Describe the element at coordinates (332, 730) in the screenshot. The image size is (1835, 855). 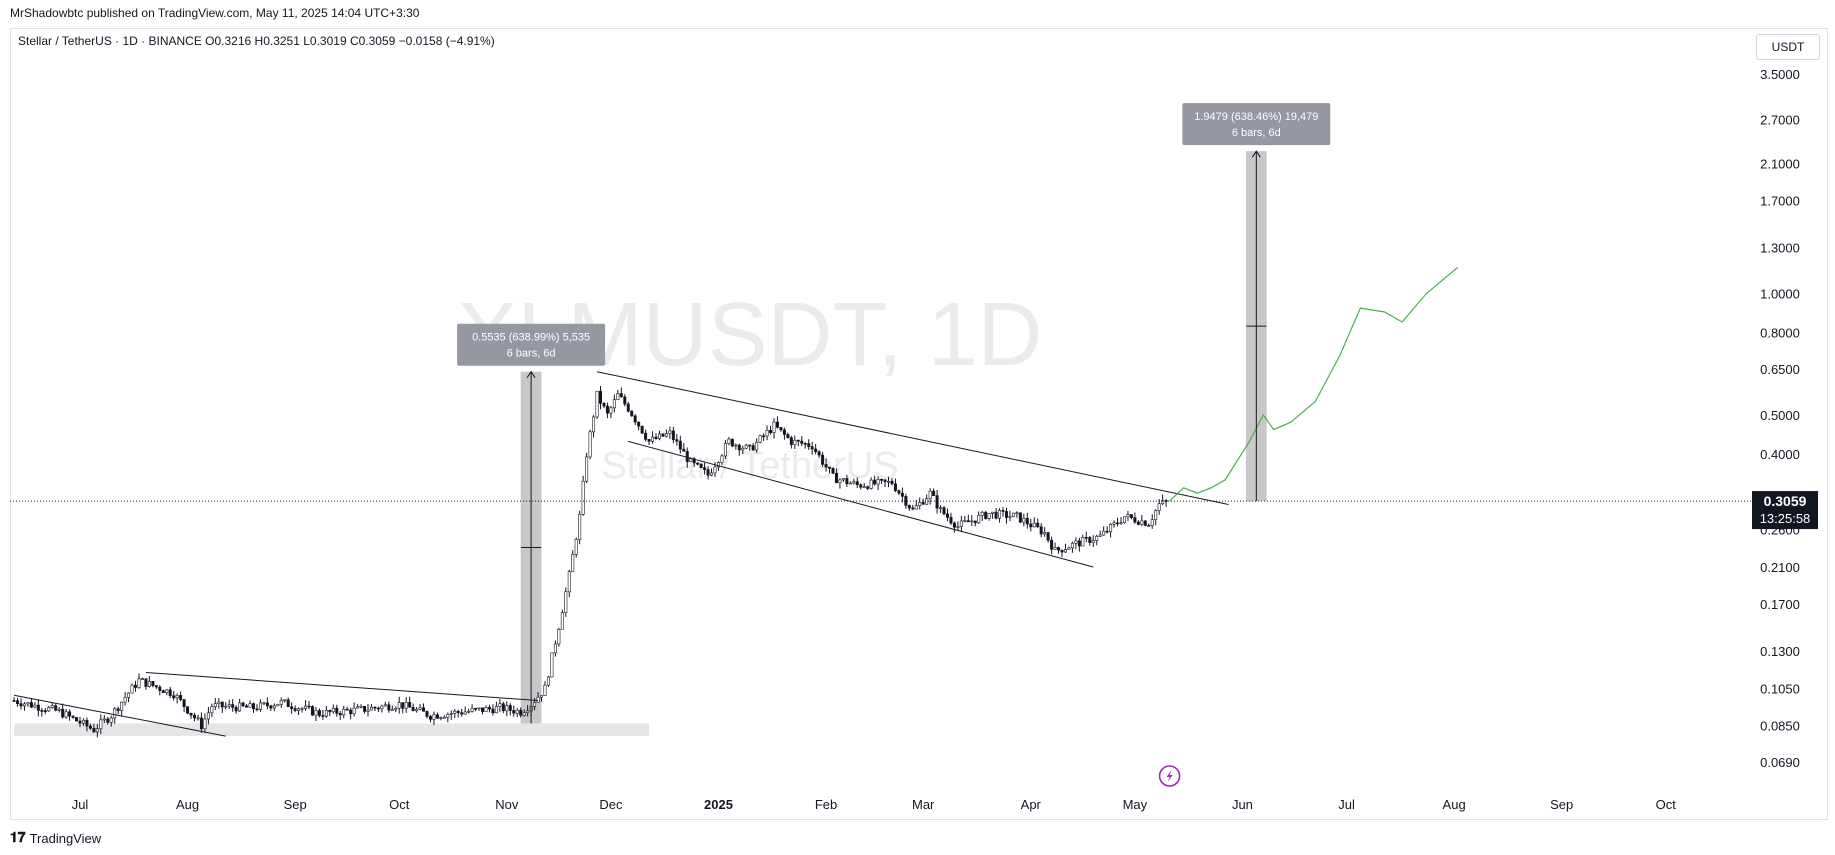
I see `support-zone` at that location.